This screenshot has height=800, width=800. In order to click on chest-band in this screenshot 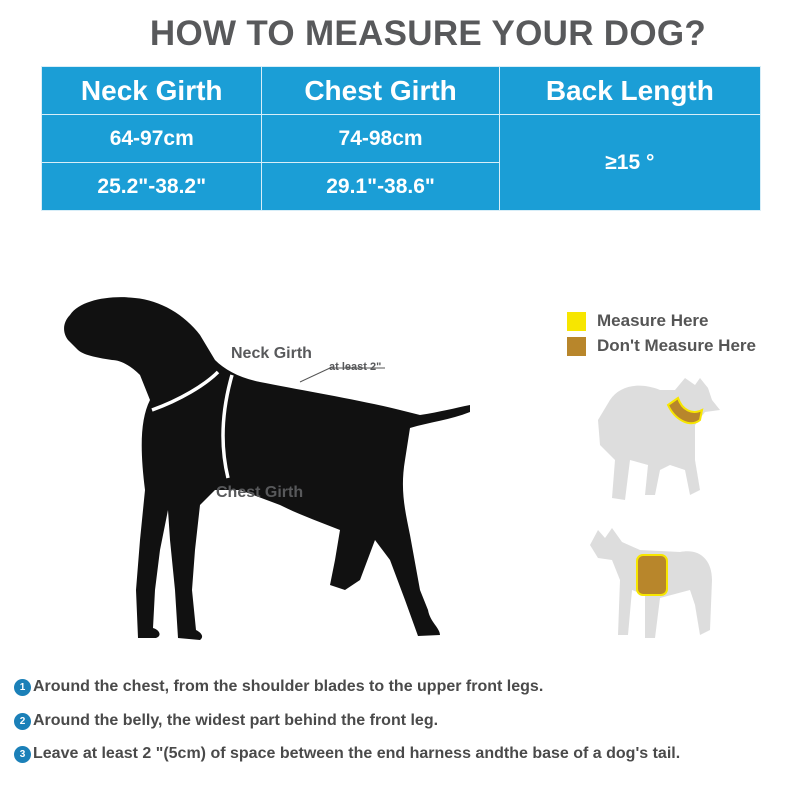, I will do `click(652, 575)`.